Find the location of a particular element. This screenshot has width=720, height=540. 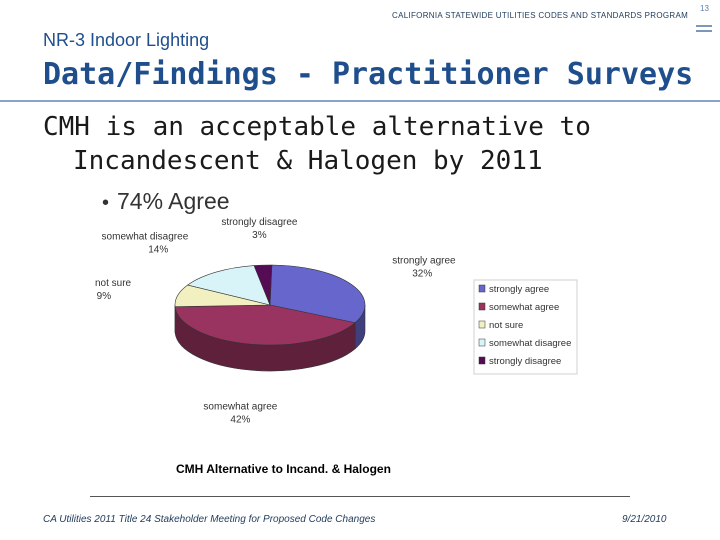

legend-label: not sure is located at coordinates (506, 325).